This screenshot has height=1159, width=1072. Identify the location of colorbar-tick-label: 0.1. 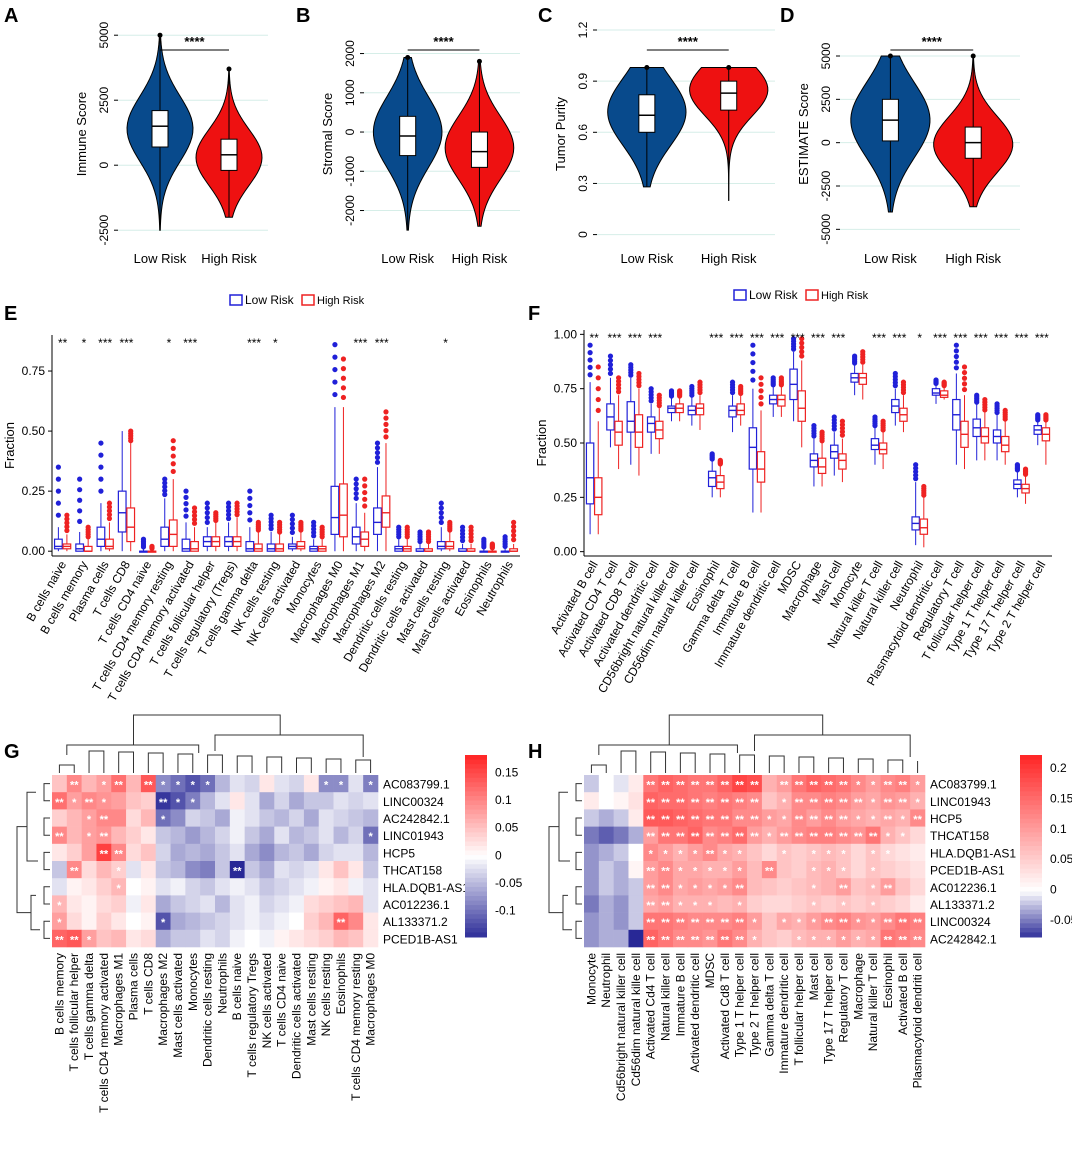
(503, 800).